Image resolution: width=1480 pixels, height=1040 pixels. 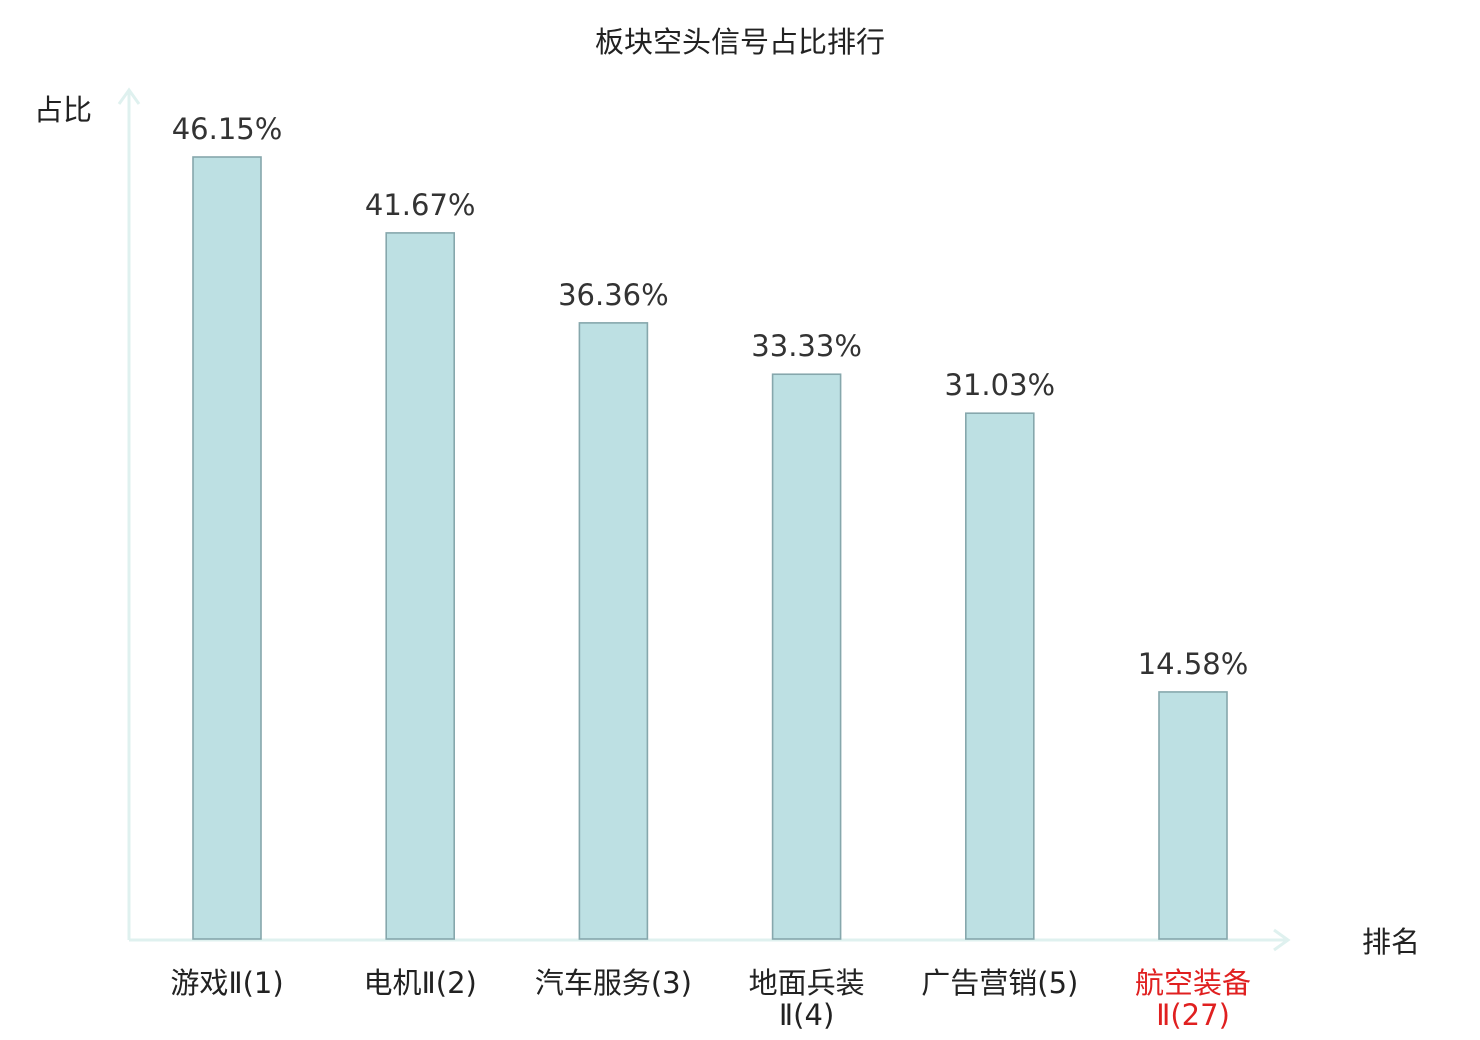 I want to click on value-label-5: 31.03%, so click(x=1000, y=385).